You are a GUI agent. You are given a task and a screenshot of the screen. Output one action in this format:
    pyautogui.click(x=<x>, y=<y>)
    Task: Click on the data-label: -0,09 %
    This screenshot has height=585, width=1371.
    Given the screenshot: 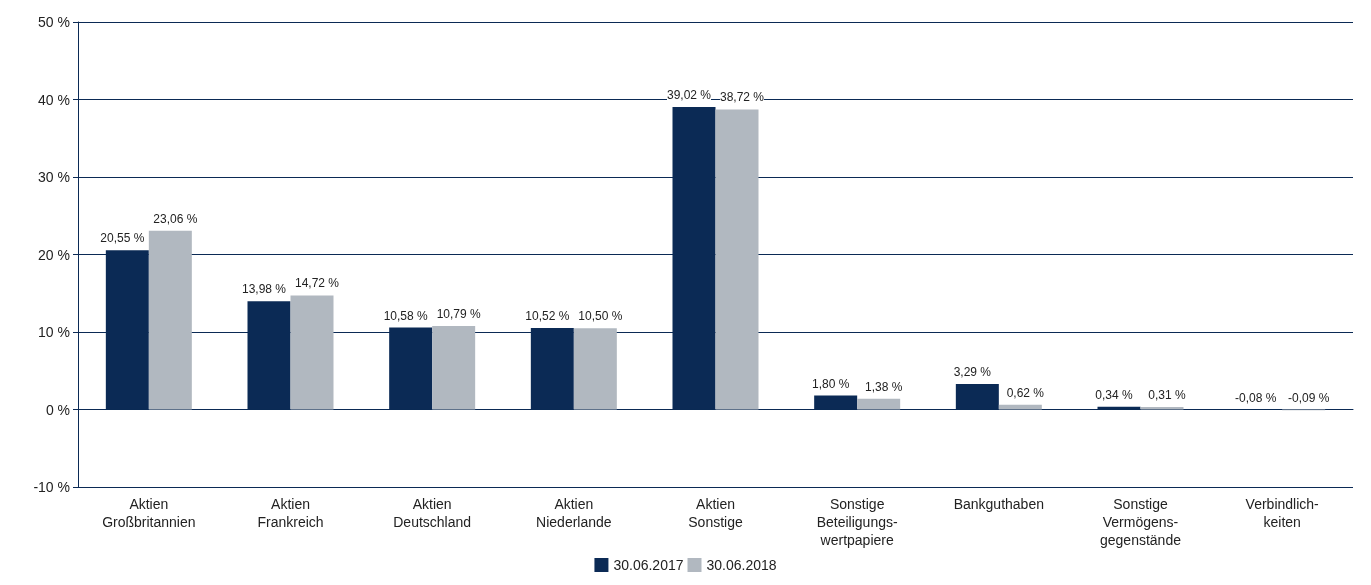 What is the action you would take?
    pyautogui.click(x=1308, y=397)
    